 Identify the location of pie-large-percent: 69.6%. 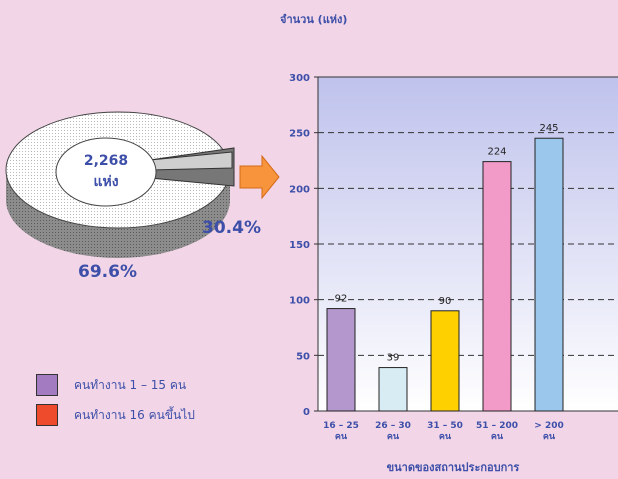
(107, 272).